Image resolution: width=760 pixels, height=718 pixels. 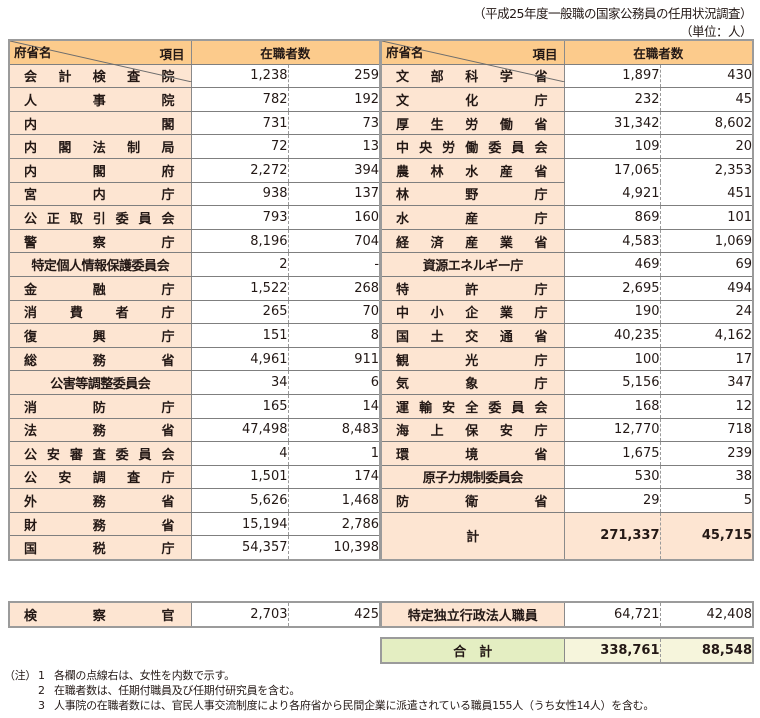 What do you see at coordinates (100, 359) in the screenshot?
I see `row-name: 総務省` at bounding box center [100, 359].